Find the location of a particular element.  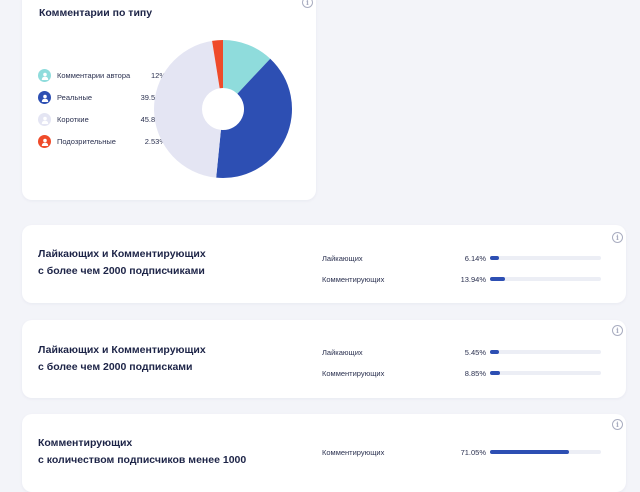

legend-label: Подозрительные is located at coordinates (86, 141).